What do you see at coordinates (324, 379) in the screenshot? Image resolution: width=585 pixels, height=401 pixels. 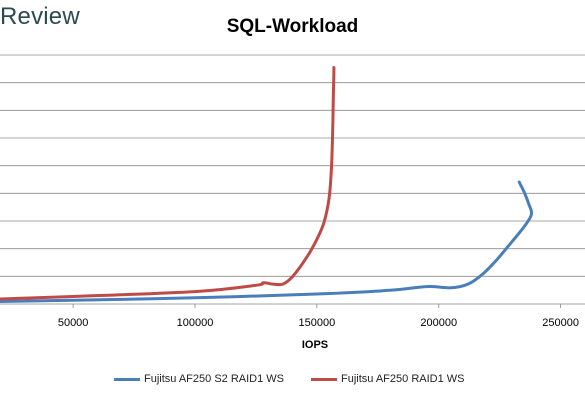 I see `legend-swatch-af250` at bounding box center [324, 379].